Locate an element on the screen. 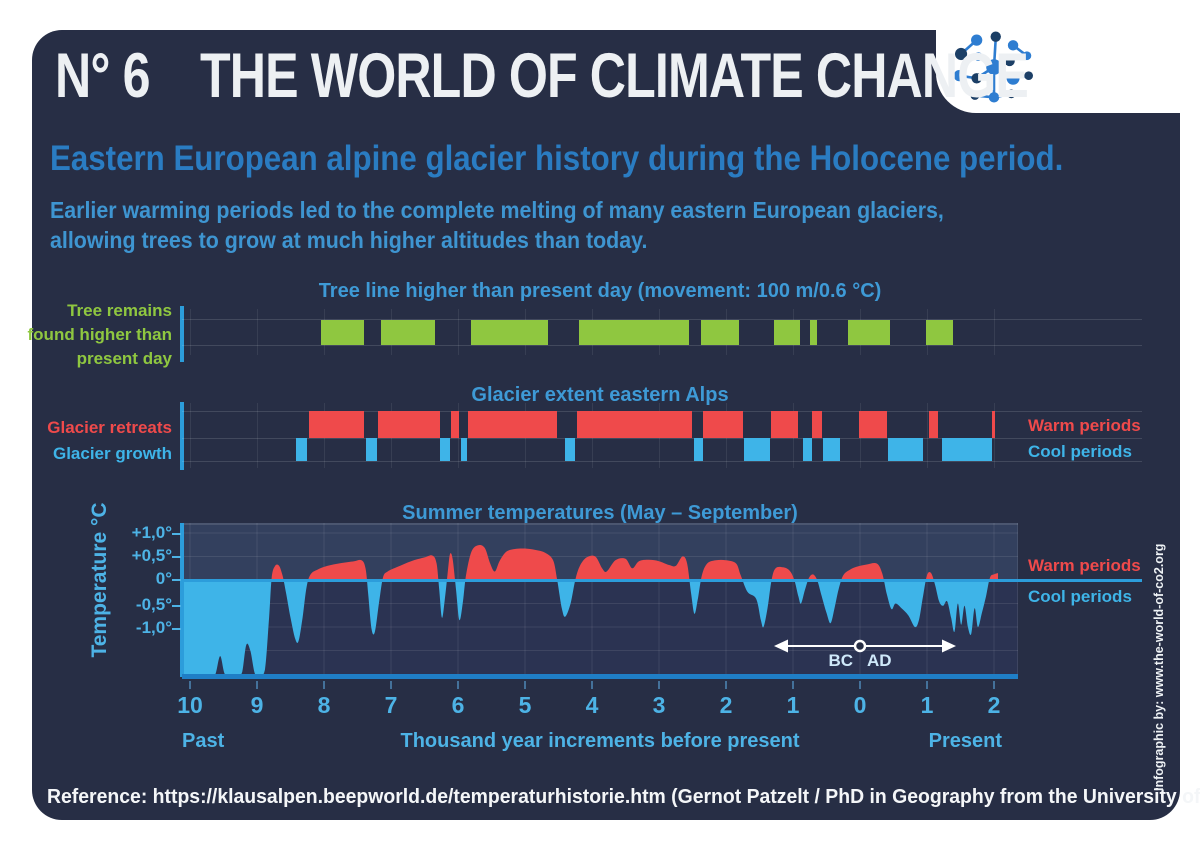 This screenshot has width=1200, height=848. x-tick-label: 7 is located at coordinates (391, 705).